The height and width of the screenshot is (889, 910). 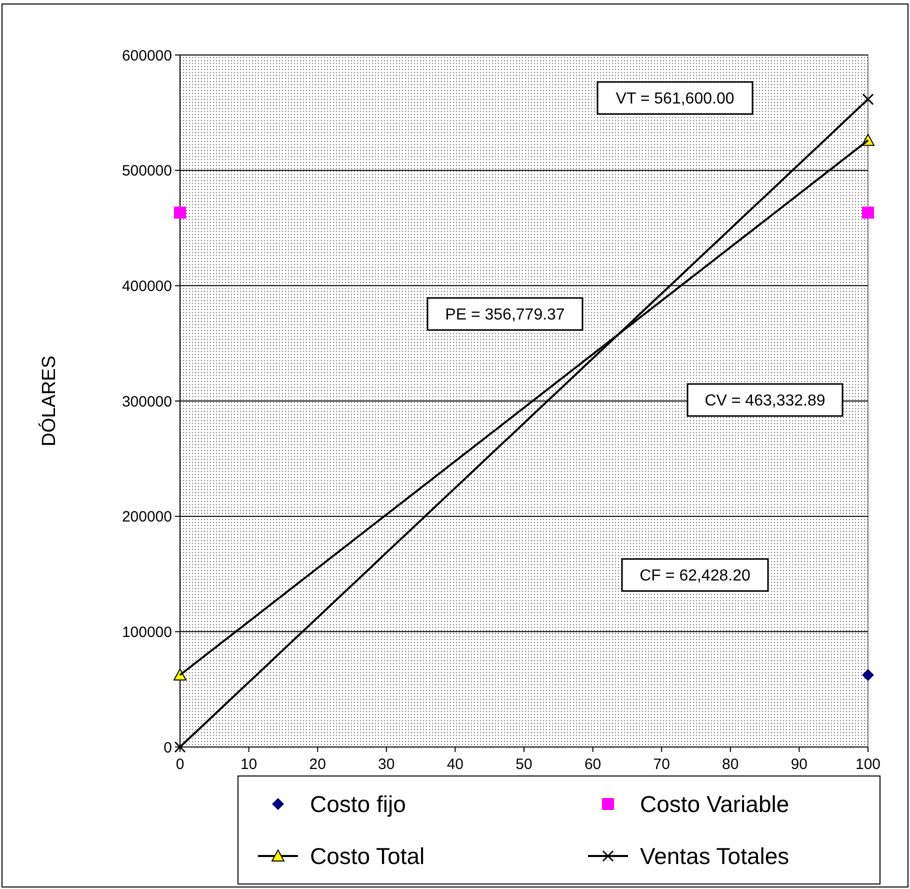 What do you see at coordinates (715, 856) in the screenshot?
I see `legend-label: Ventas Totales` at bounding box center [715, 856].